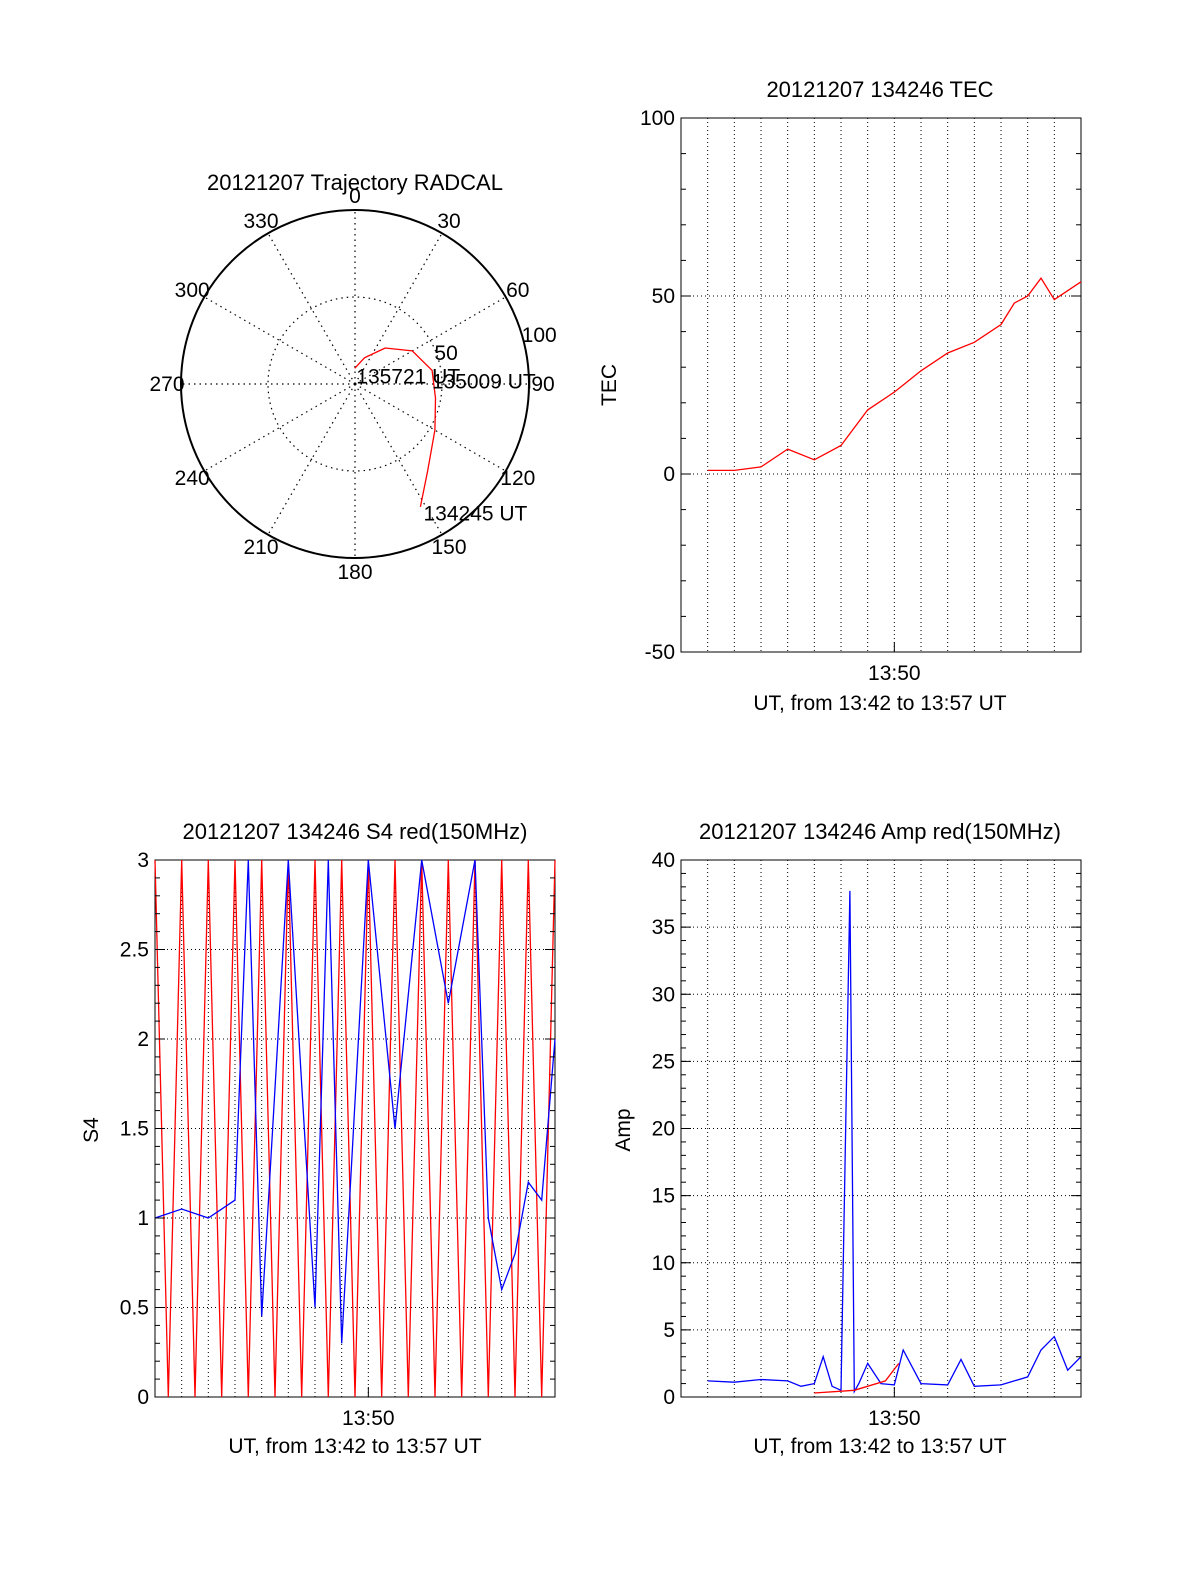  I want to click on amp-y-tick-label: 40, so click(663, 860).